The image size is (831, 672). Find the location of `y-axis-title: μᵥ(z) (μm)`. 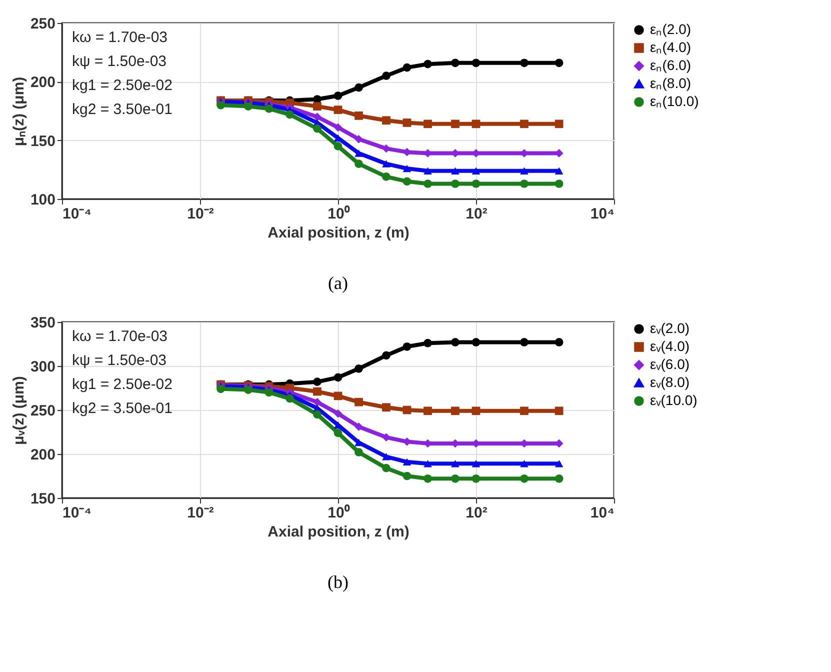

y-axis-title: μᵥ(z) (μm) is located at coordinates (19, 410).